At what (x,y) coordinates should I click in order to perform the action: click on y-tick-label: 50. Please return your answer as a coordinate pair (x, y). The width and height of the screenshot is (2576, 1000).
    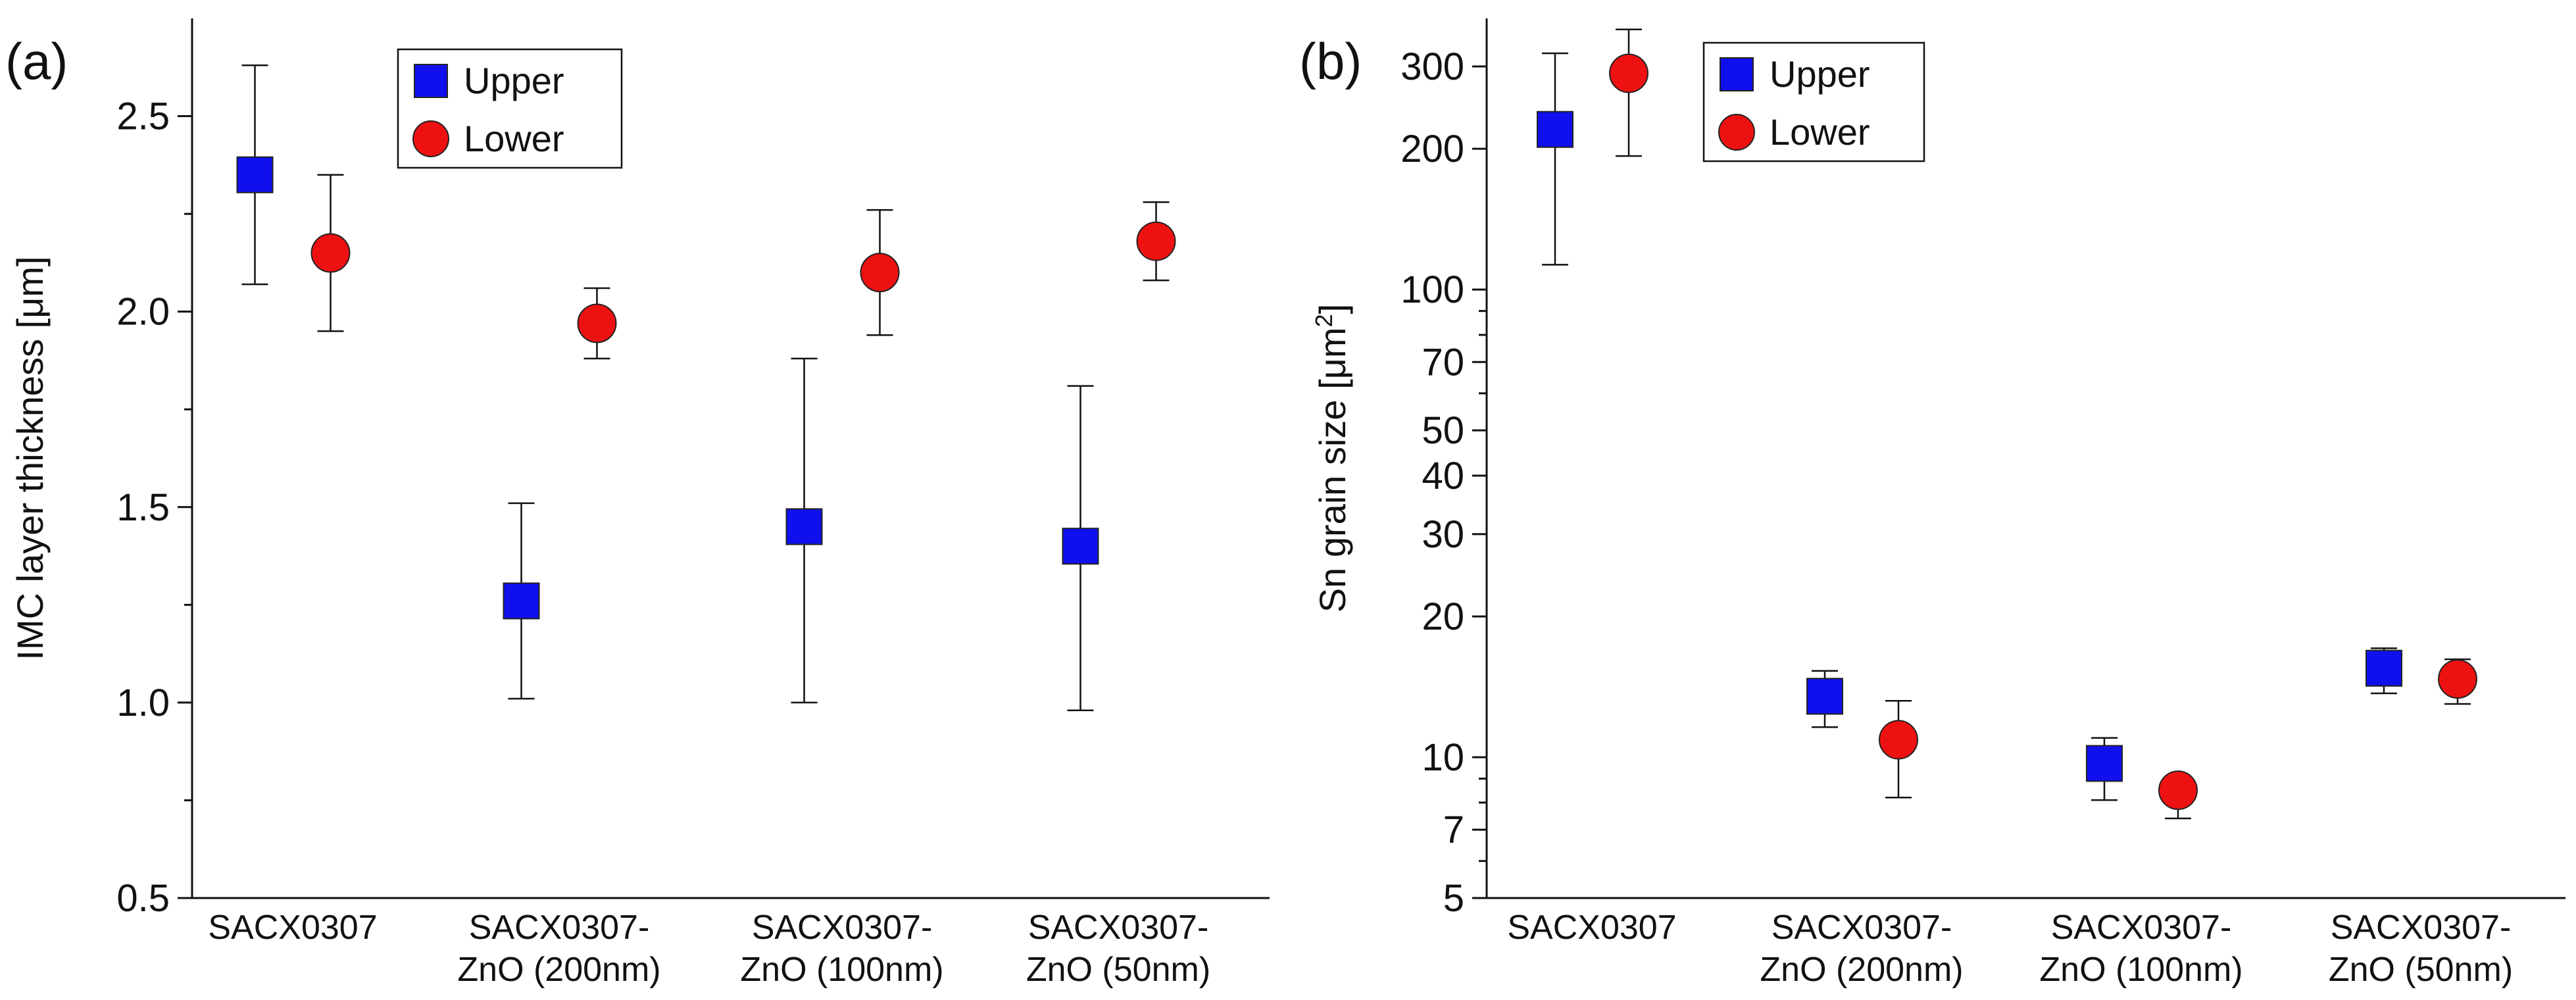
    Looking at the image, I should click on (1443, 431).